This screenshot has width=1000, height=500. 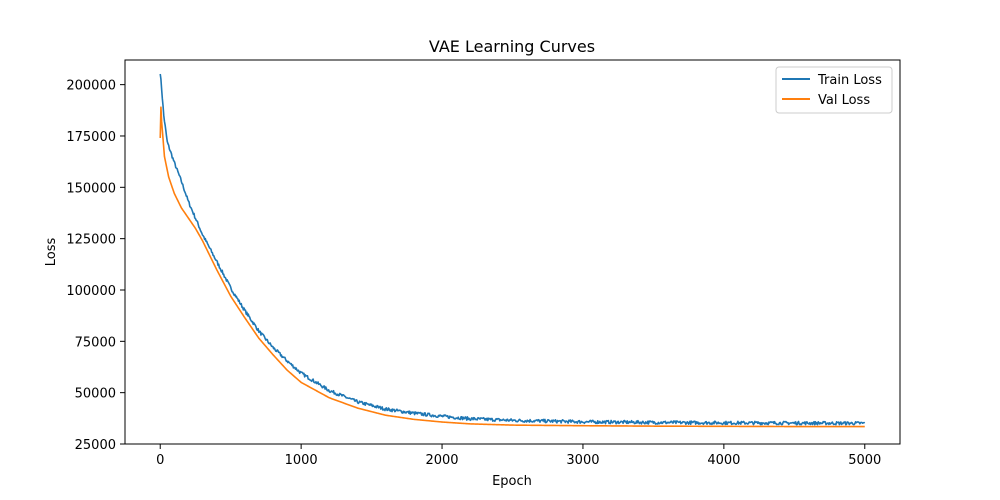 I want to click on x-tick-label: 4000, so click(x=723, y=460).